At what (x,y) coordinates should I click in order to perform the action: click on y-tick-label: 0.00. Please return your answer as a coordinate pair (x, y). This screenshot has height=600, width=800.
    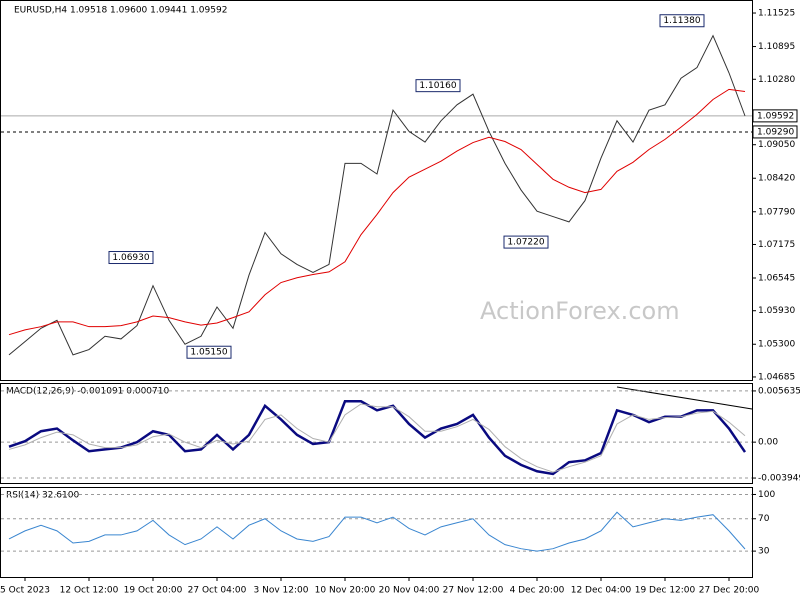
    Looking at the image, I should click on (768, 443).